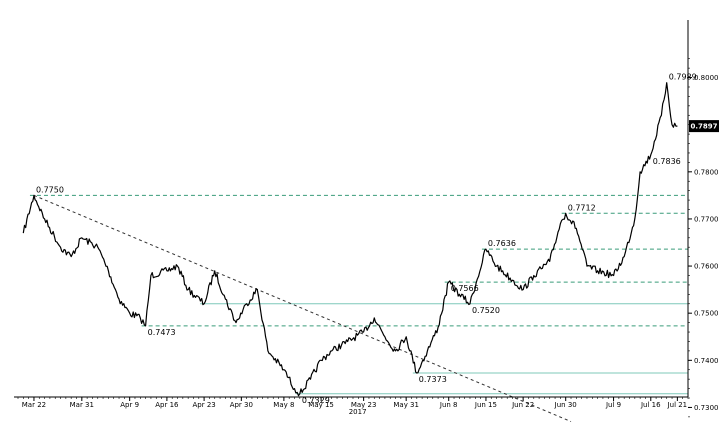 This screenshot has height=423, width=721. Describe the element at coordinates (465, 288) in the screenshot. I see `annotation-label: 0.7566` at that location.